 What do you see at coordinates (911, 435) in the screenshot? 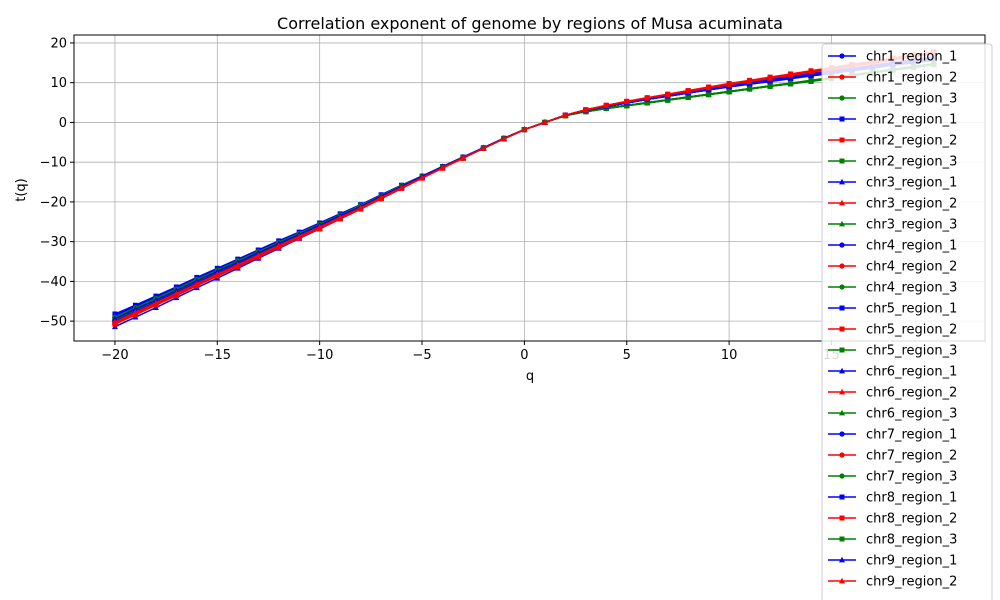
I see `legend-label: chr7_region_1` at bounding box center [911, 435].